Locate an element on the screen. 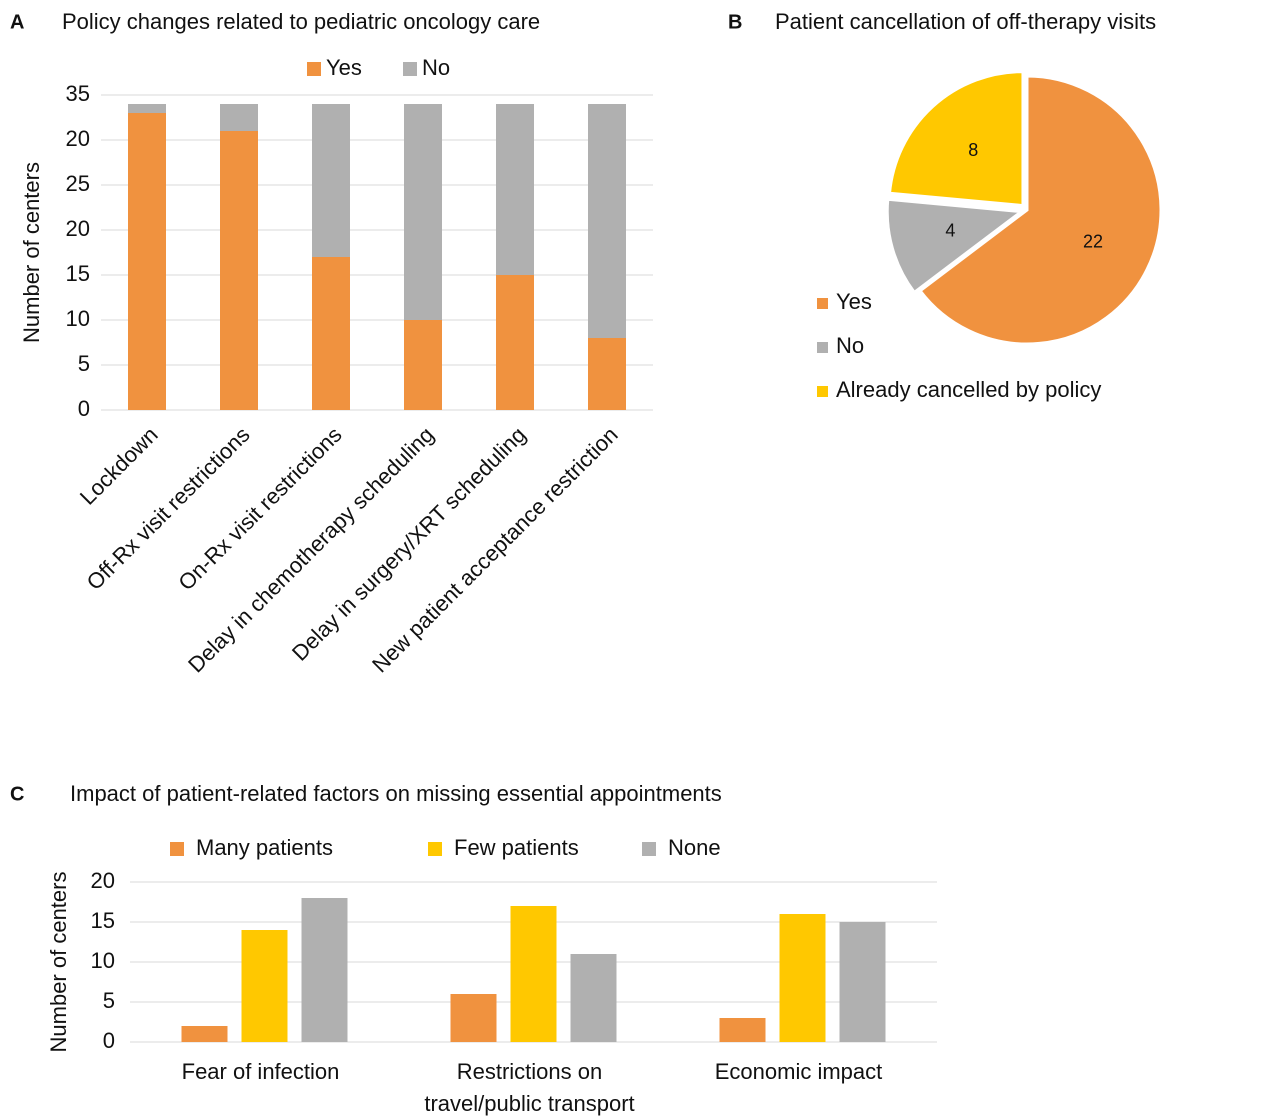 The image size is (1261, 1118). y-tick-label: 25 is located at coordinates (78, 183).